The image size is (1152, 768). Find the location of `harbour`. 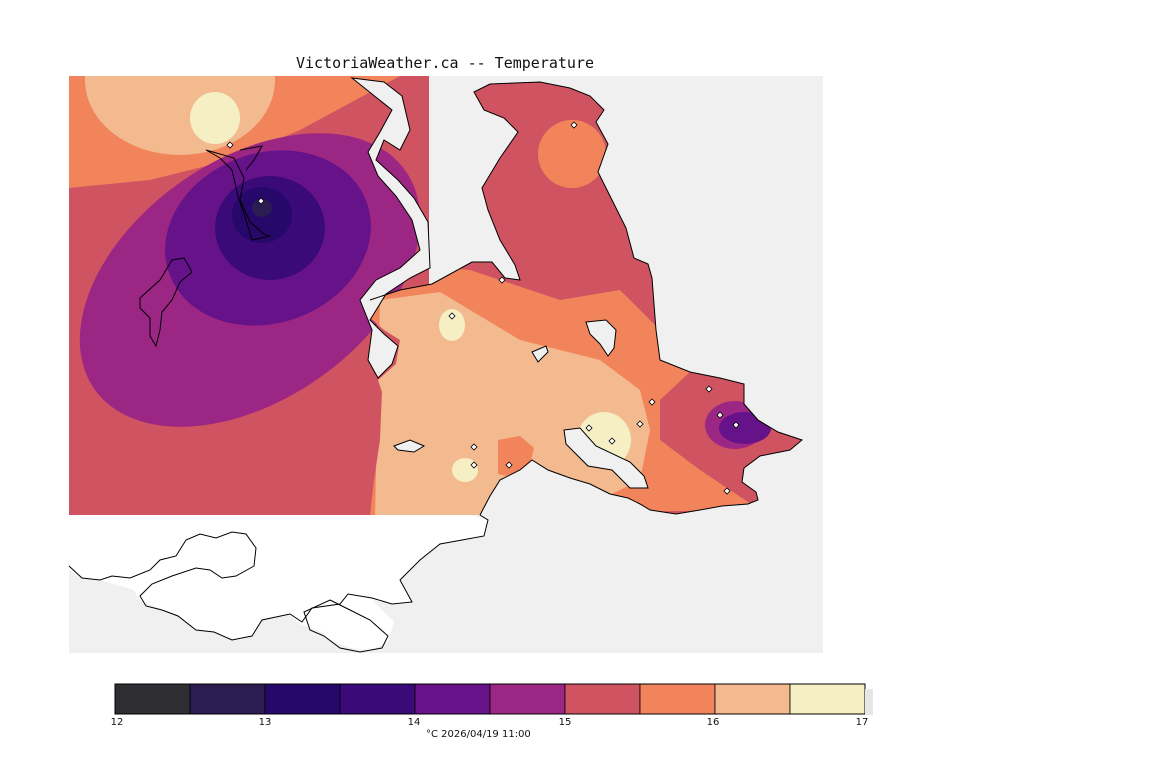

harbour is located at coordinates (606, 458).